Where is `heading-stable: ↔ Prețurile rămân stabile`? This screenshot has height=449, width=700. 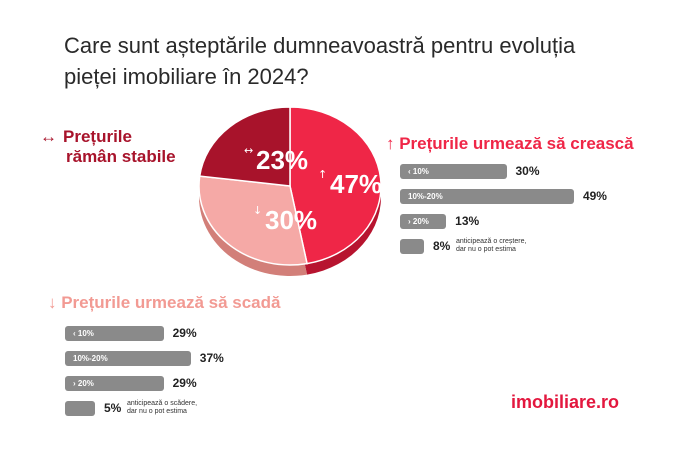 heading-stable: ↔ Prețurile rămân stabile is located at coordinates (108, 147).